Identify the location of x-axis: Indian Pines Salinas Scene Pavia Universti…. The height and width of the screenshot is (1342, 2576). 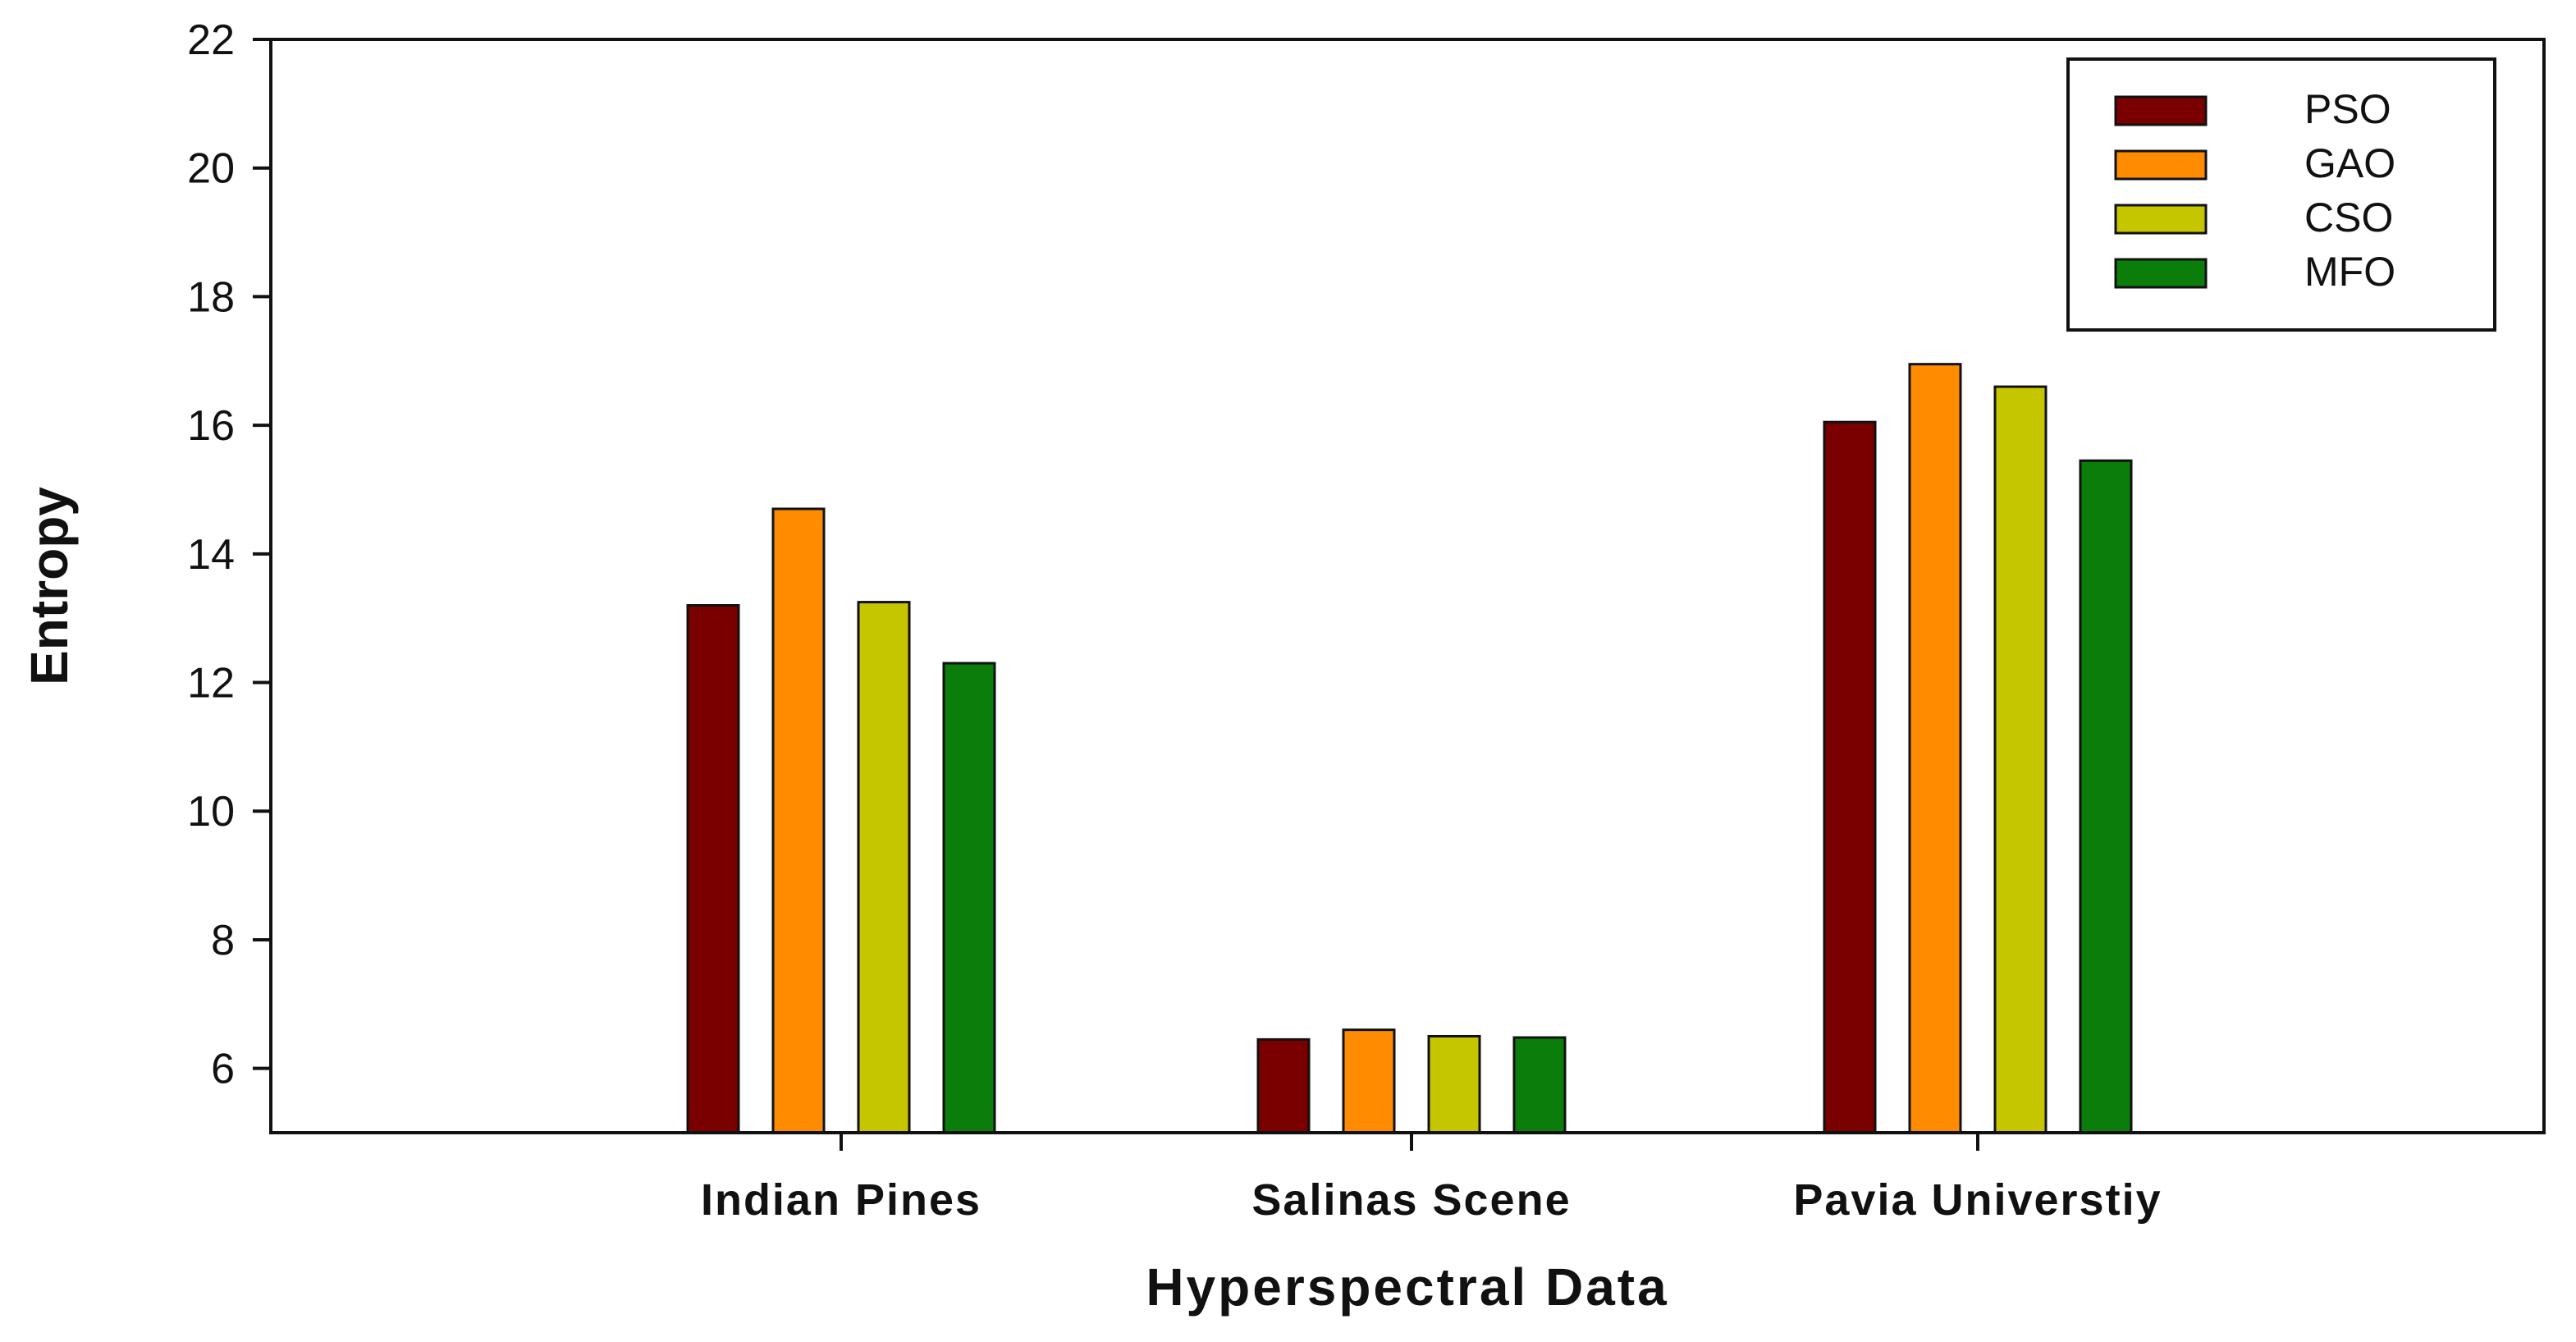
(1431, 1179).